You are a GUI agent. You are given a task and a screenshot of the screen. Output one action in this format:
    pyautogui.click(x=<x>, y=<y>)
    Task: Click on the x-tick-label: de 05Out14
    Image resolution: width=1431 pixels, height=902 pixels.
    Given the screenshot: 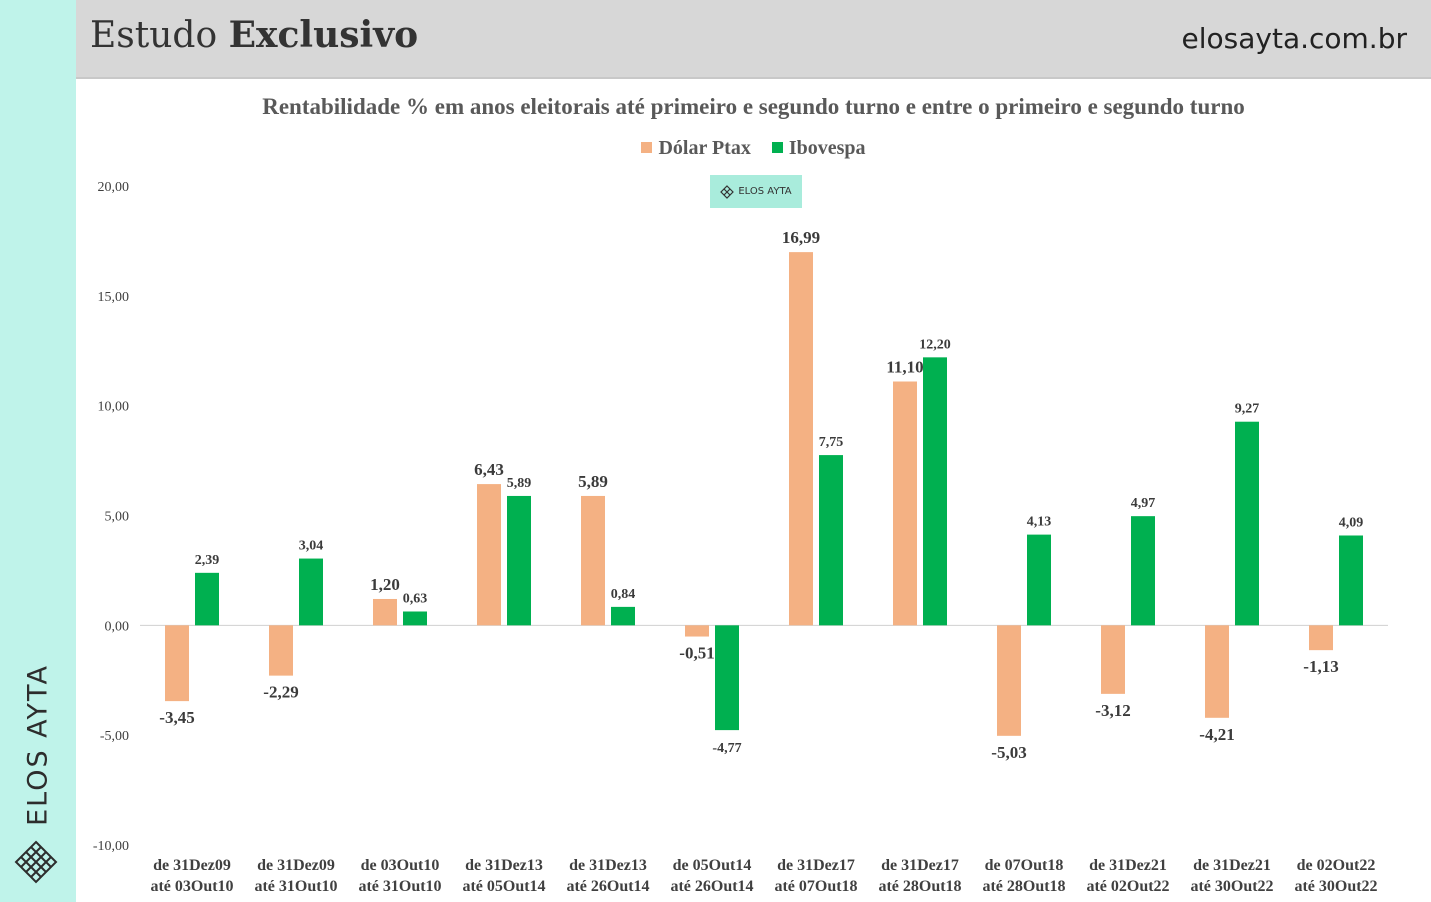 What is the action you would take?
    pyautogui.click(x=712, y=865)
    